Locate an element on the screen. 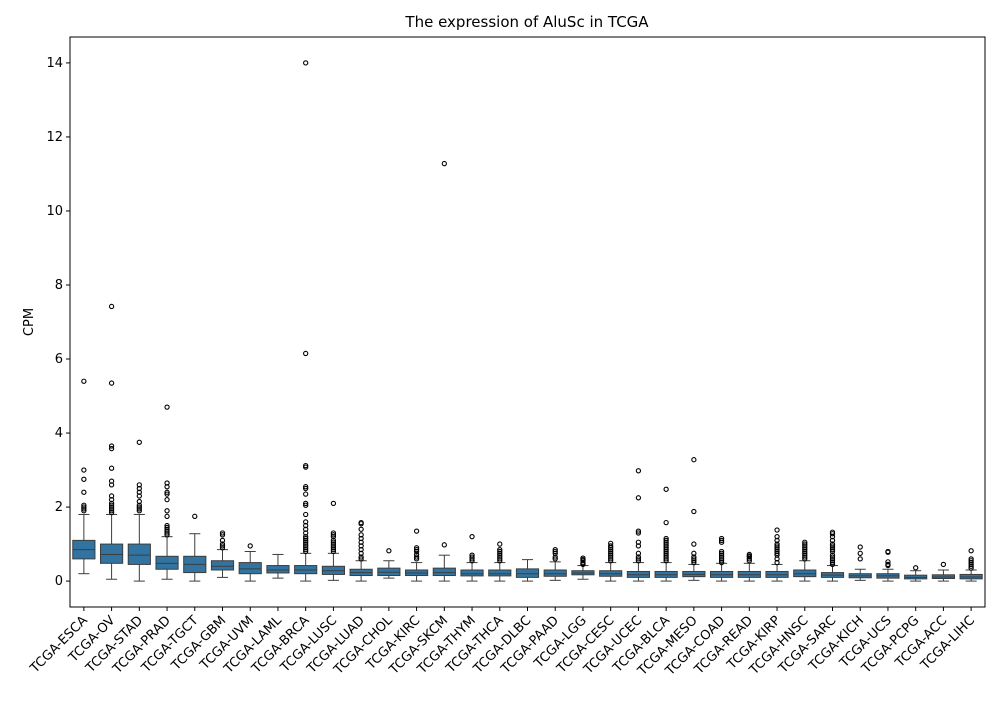 The width and height of the screenshot is (1000, 704). box-group-tcga-kirp is located at coordinates (777, 554).